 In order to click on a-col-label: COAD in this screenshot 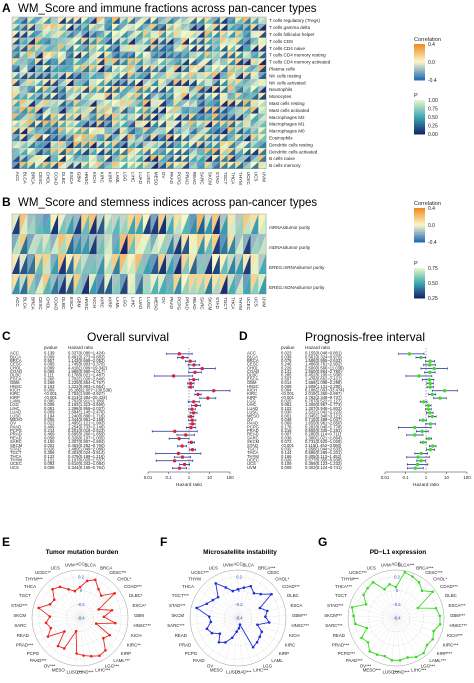, I will do `click(55, 179)`.